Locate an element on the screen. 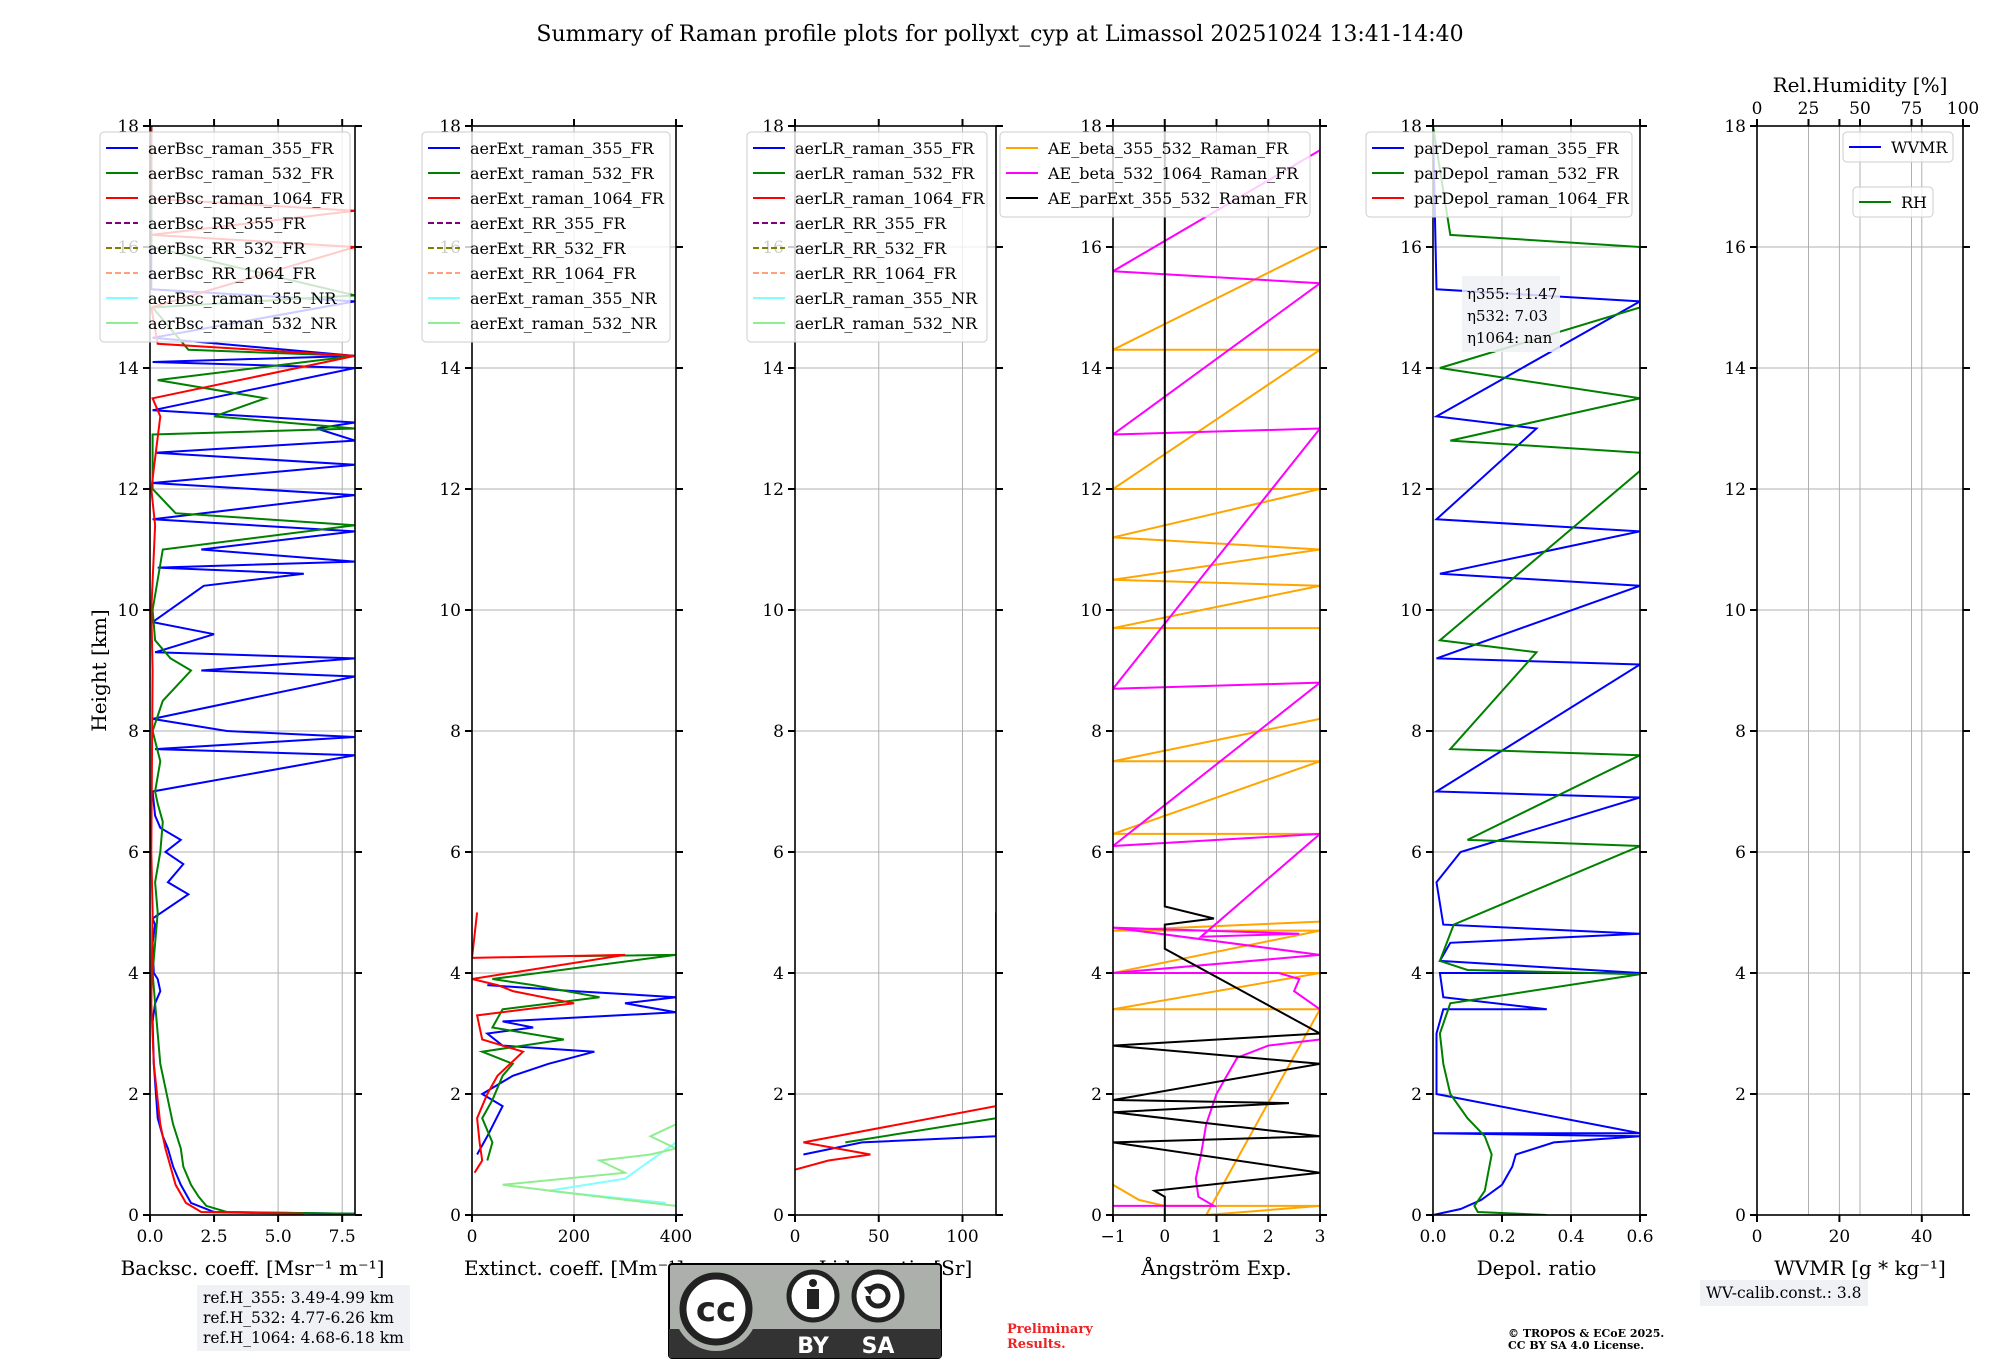 The image size is (2000, 1360). legend-label: aerLR_raman_1064_FR is located at coordinates (890, 198).